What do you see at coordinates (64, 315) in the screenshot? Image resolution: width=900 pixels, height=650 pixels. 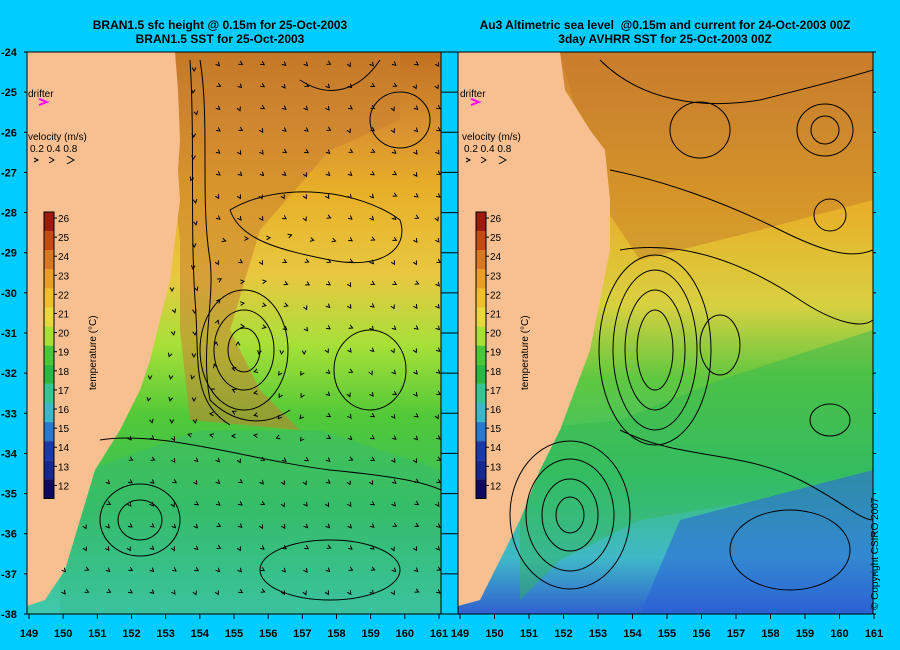 I see `colorbar-tick-label: 21` at bounding box center [64, 315].